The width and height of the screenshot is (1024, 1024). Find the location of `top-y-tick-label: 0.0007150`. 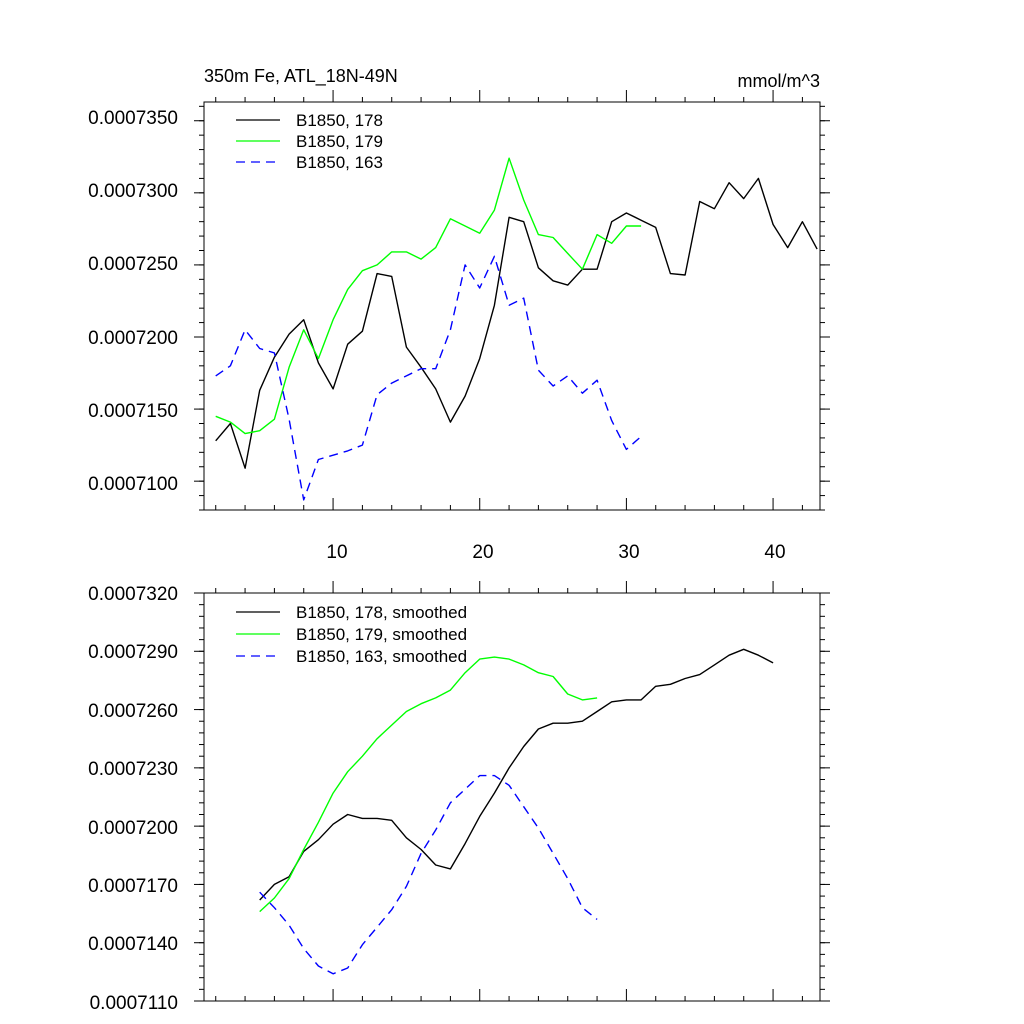

top-y-tick-label: 0.0007150 is located at coordinates (133, 411).